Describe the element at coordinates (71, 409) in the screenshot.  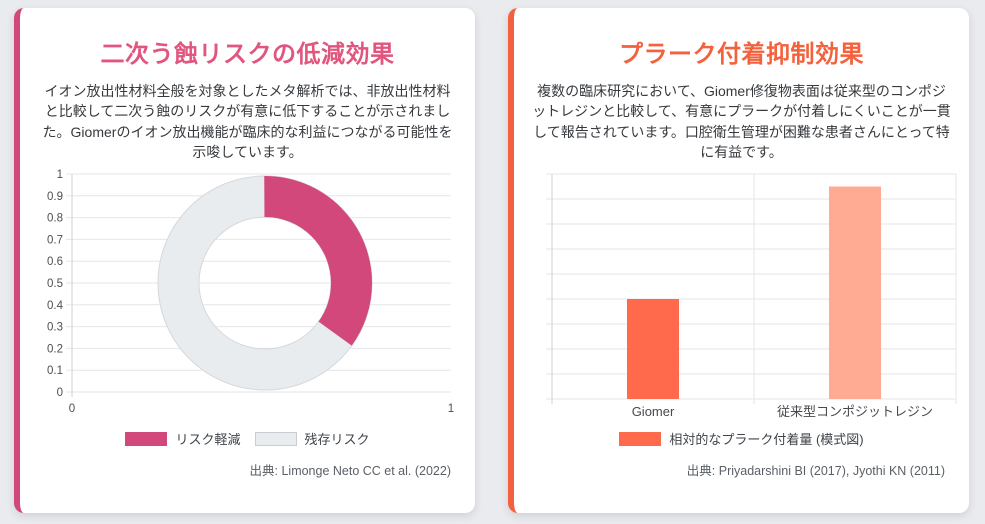
I see `x-tick: 0` at that location.